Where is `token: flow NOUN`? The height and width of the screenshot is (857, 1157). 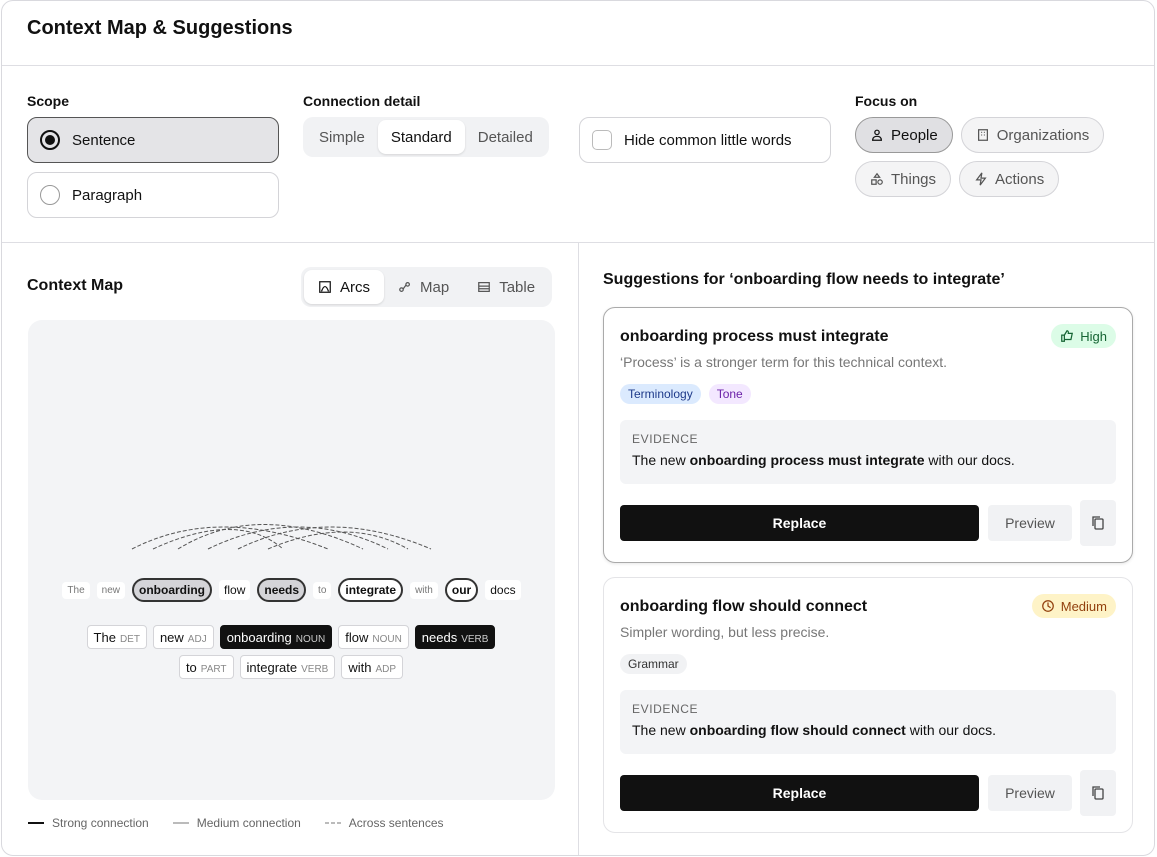
token: flow NOUN is located at coordinates (373, 637).